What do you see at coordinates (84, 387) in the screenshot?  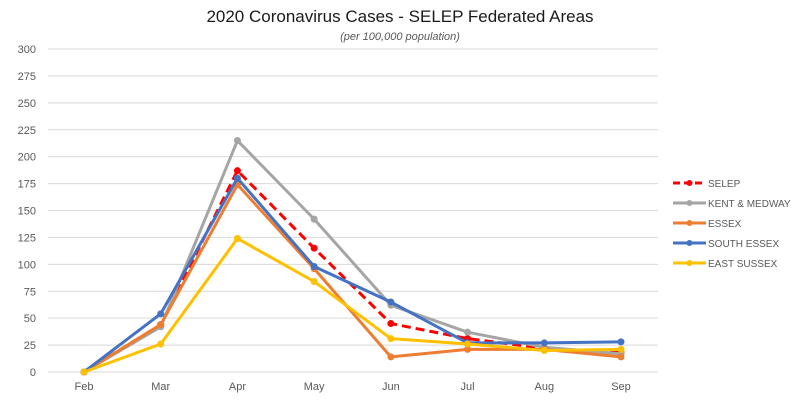 I see `x-tick-label: Feb` at bounding box center [84, 387].